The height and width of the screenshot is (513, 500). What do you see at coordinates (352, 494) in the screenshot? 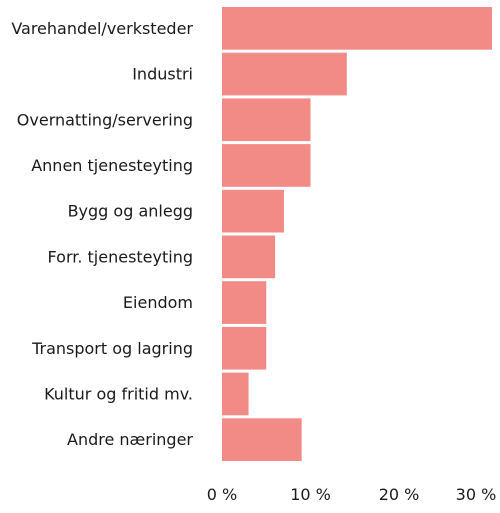
I see `x-axis-ticks: 0 % 10 % 20 % 30 %` at bounding box center [352, 494].